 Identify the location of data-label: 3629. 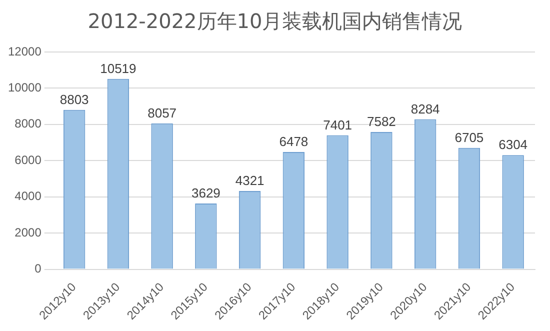
(205, 193).